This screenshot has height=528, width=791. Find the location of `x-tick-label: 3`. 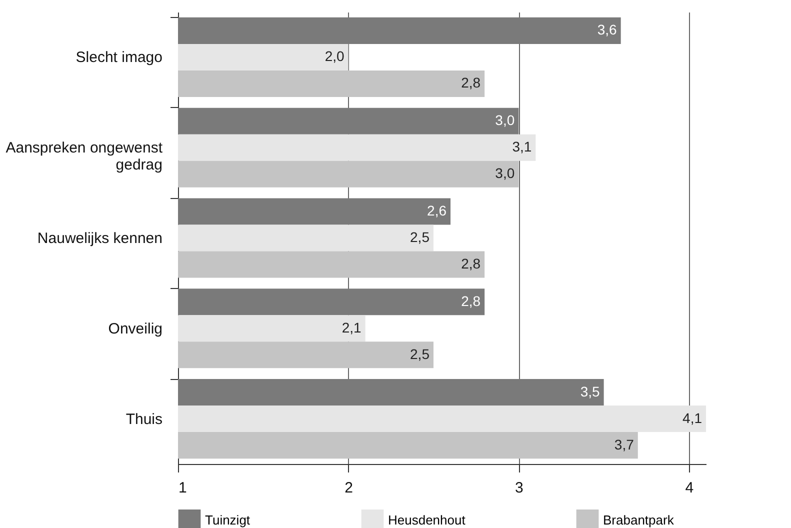

x-tick-label: 3 is located at coordinates (519, 488).